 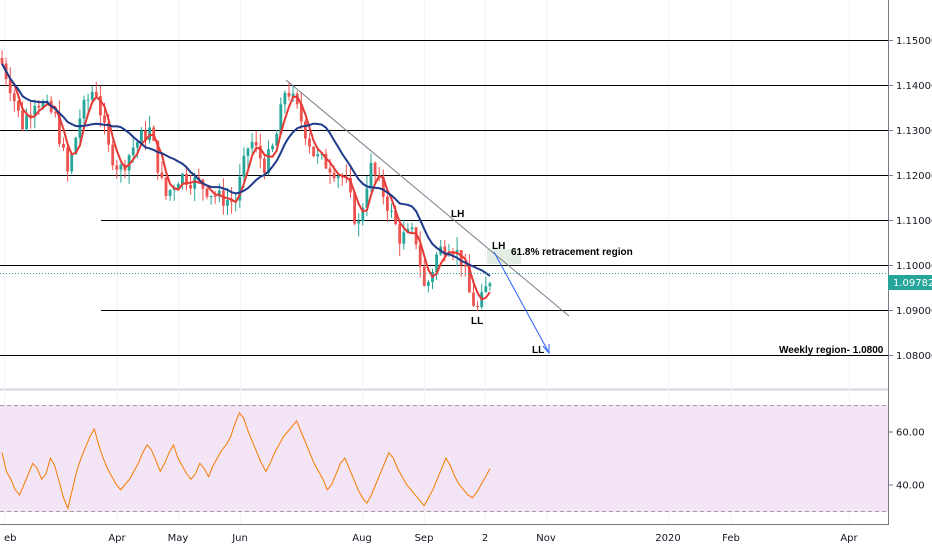 I want to click on time-tick-label-5: Sep, so click(x=424, y=538).